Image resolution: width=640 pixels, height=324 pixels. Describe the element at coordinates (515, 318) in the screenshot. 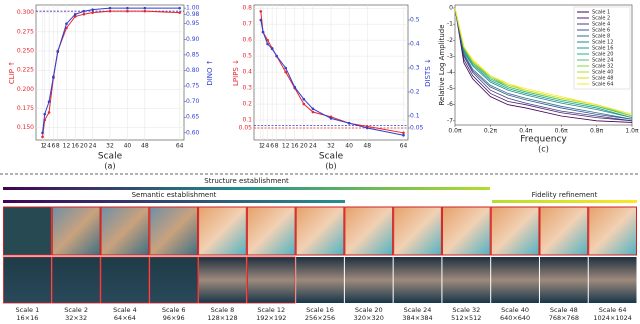

I see `scale-size: 640×640` at that location.